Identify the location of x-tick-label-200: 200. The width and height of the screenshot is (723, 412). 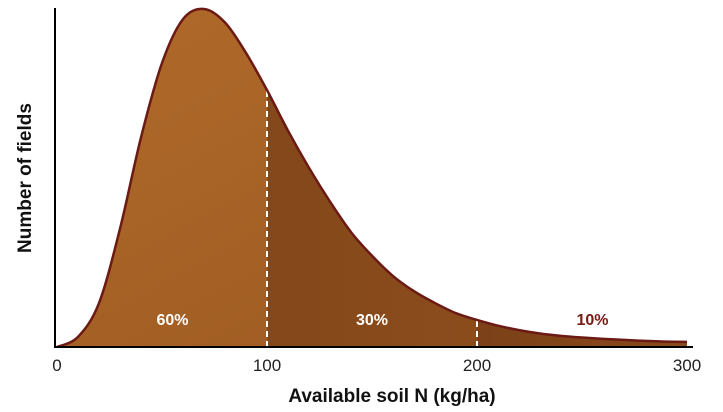
(477, 365).